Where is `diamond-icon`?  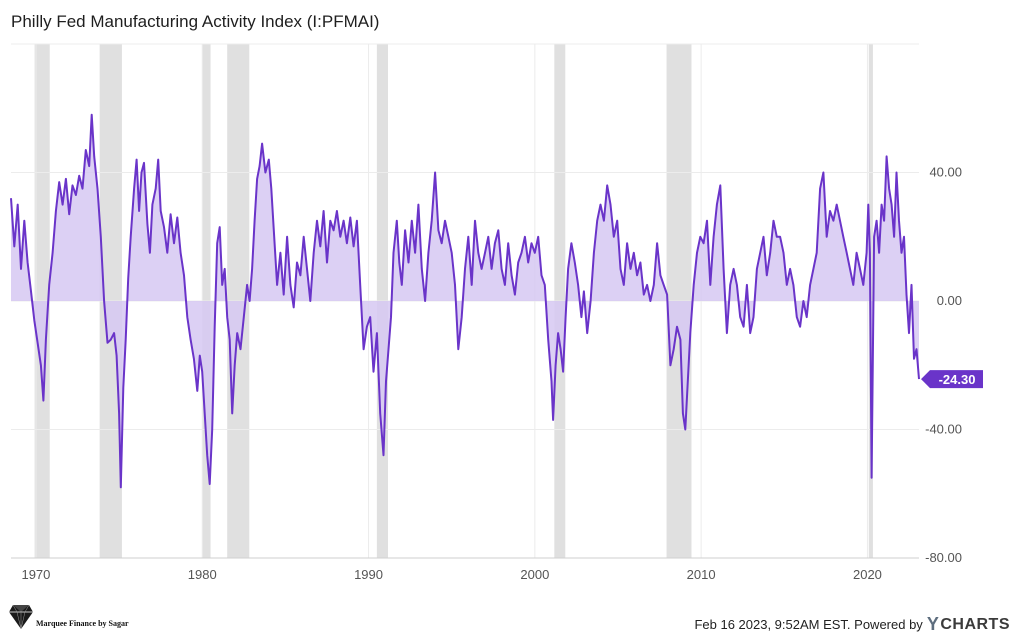 diamond-icon is located at coordinates (21, 617).